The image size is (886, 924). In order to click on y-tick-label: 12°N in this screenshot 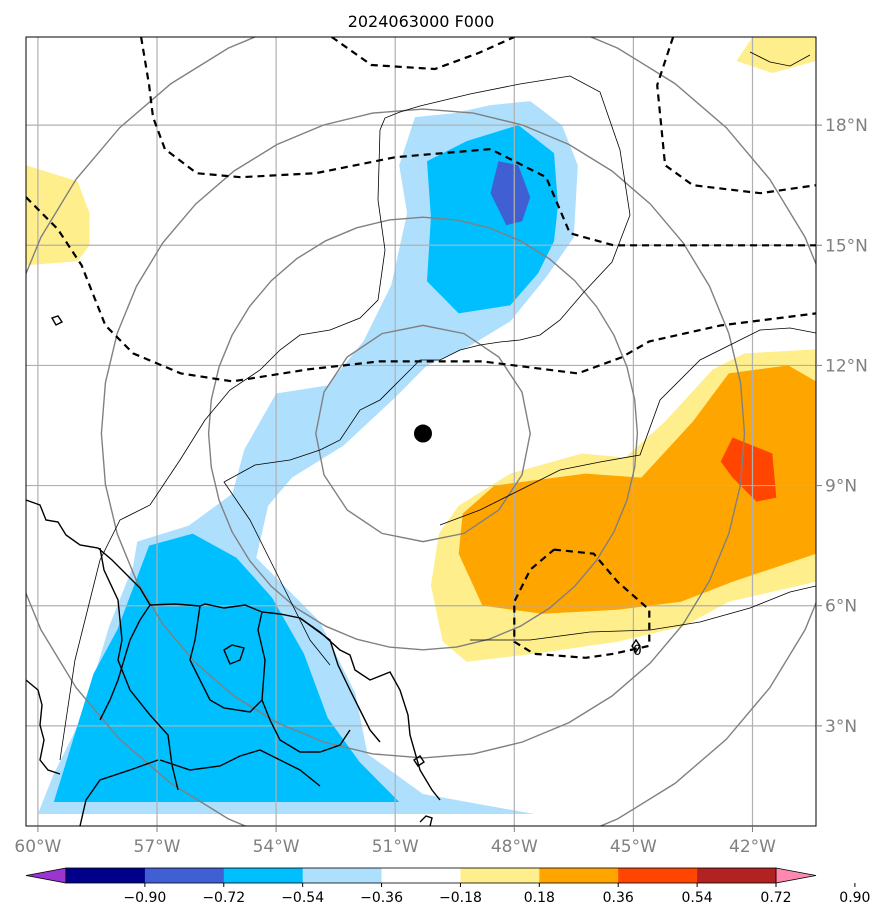, I will do `click(846, 366)`.